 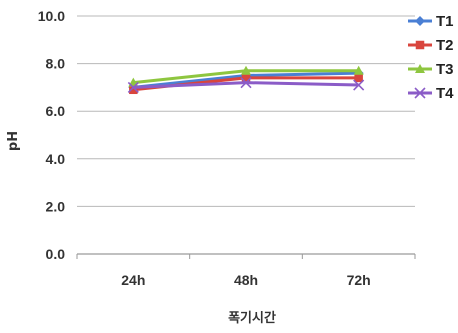 I want to click on legend: T1 T2 T3 T4, so click(x=431, y=57).